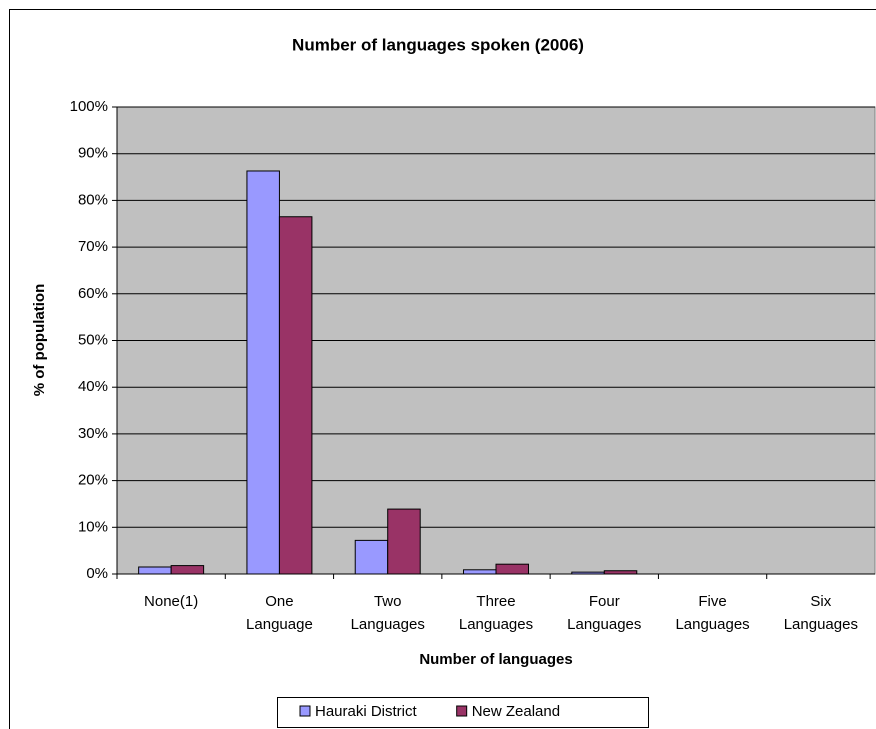  Describe the element at coordinates (97, 573) in the screenshot. I see `y-tick-label: 0%` at that location.